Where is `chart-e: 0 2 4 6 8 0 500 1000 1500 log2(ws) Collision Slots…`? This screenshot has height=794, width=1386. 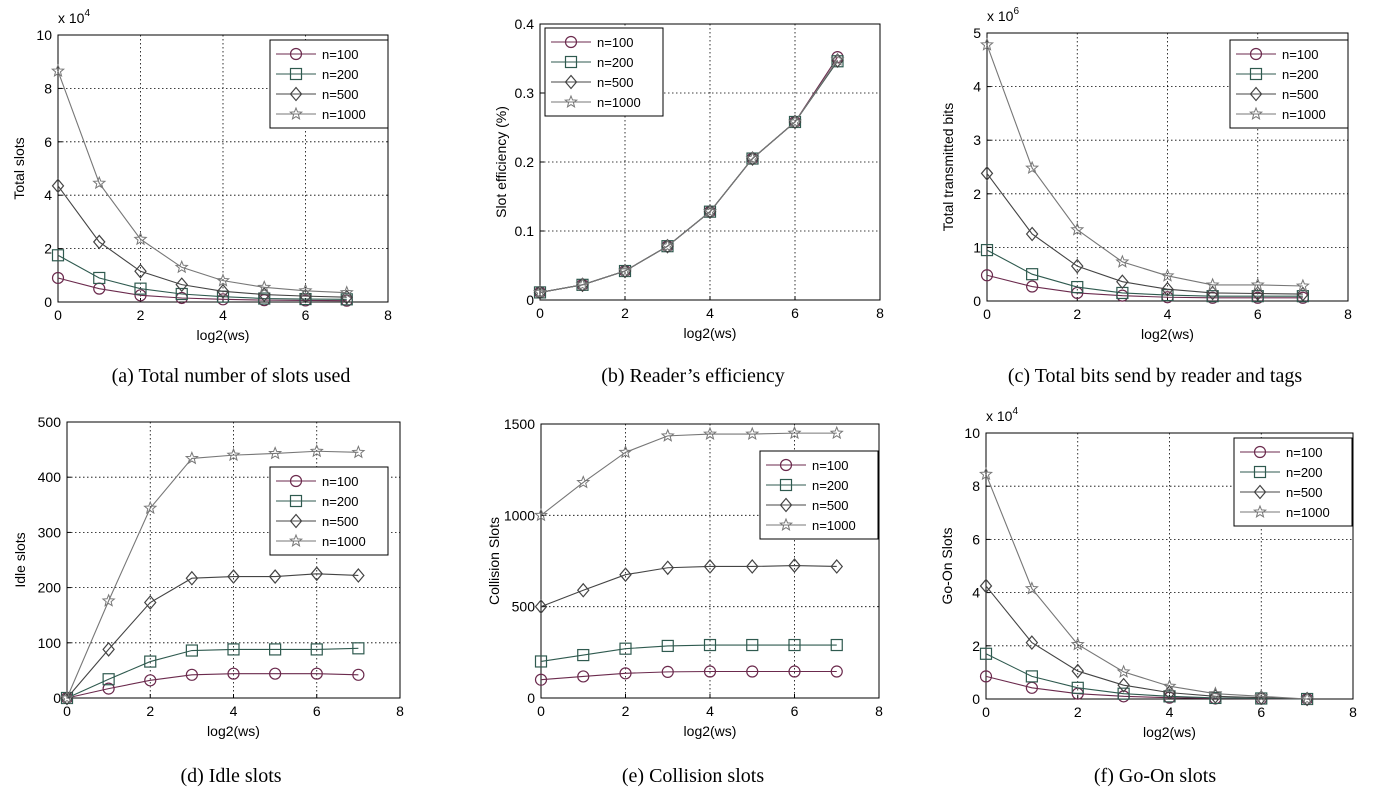
chart-e: 0 2 4 6 8 0 500 1000 1500 log2(ws) Collision Slots… is located at coordinates (684, 577).